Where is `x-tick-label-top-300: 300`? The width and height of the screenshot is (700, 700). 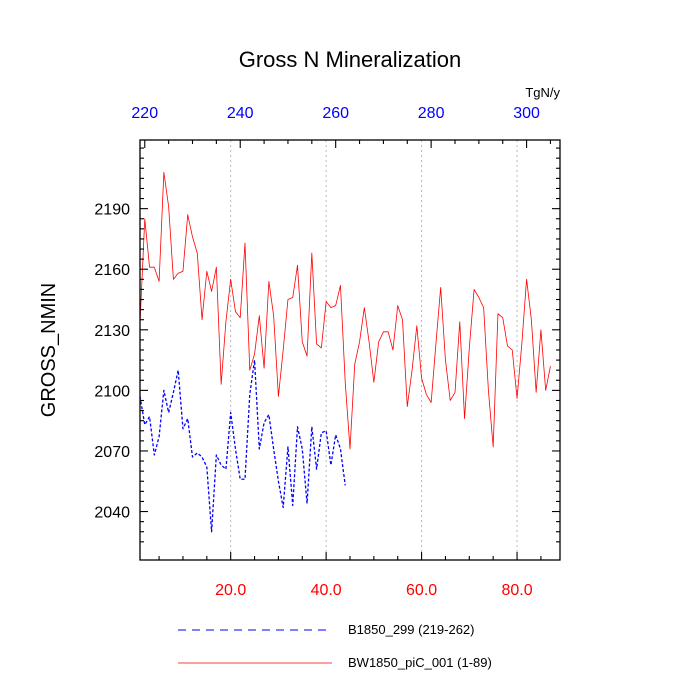 x-tick-label-top-300: 300 is located at coordinates (526, 113).